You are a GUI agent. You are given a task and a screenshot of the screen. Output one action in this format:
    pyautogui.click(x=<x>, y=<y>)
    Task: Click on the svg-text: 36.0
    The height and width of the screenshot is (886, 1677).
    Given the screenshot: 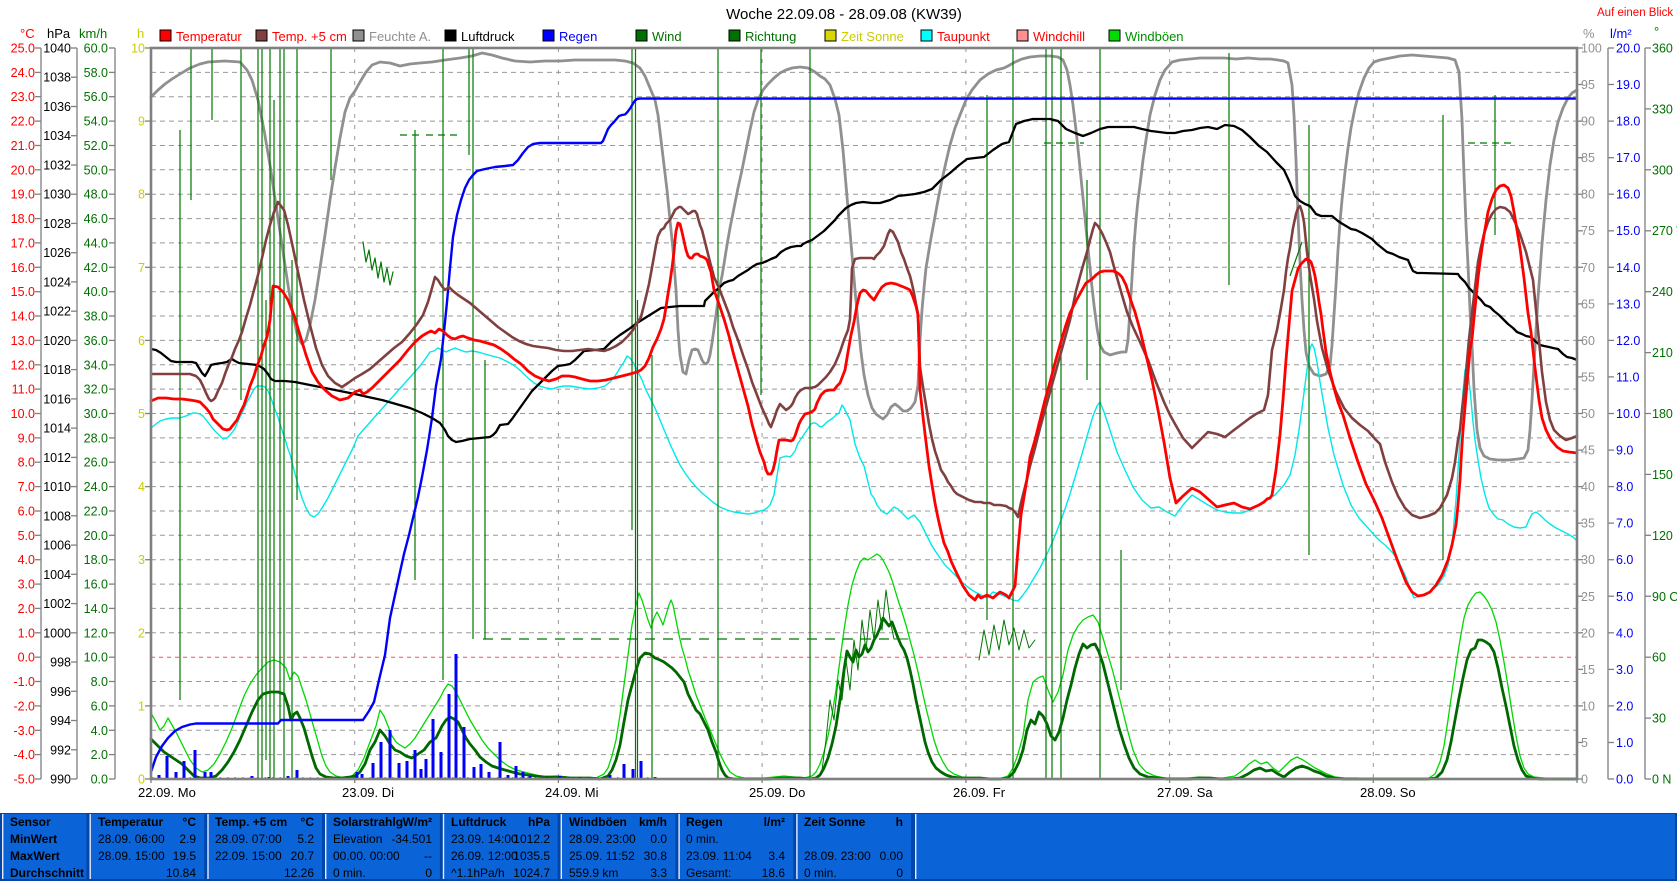 What is the action you would take?
    pyautogui.click(x=96, y=341)
    